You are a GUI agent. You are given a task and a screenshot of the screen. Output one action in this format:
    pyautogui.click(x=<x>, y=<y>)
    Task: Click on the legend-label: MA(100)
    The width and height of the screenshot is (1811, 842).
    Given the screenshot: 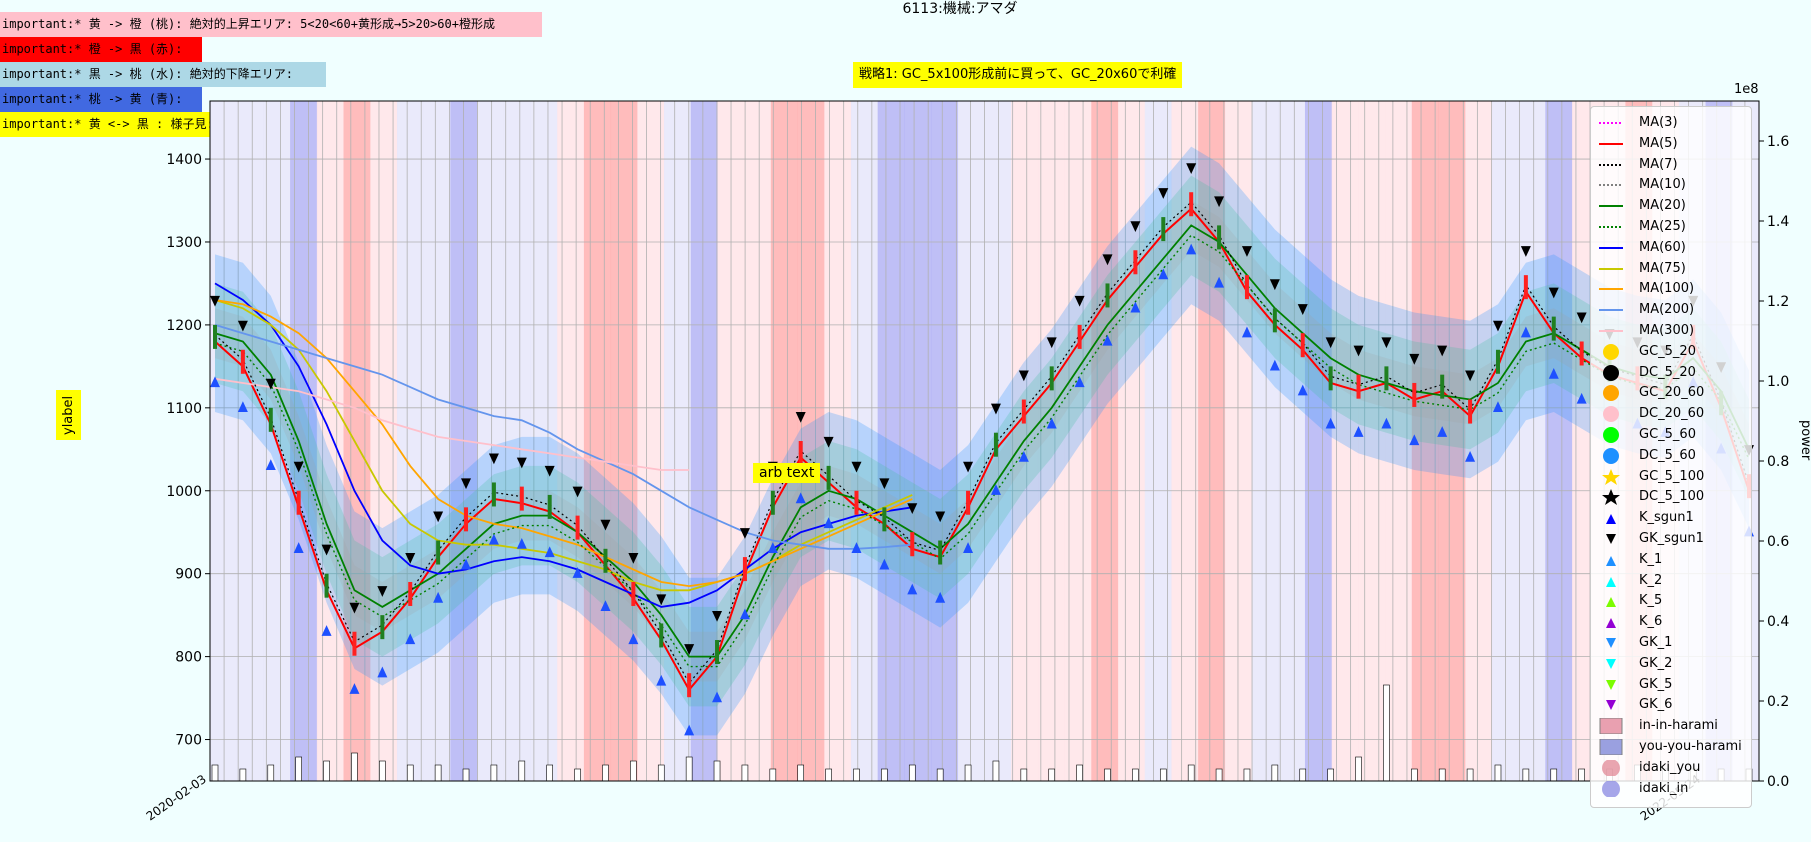 What is the action you would take?
    pyautogui.click(x=1667, y=289)
    